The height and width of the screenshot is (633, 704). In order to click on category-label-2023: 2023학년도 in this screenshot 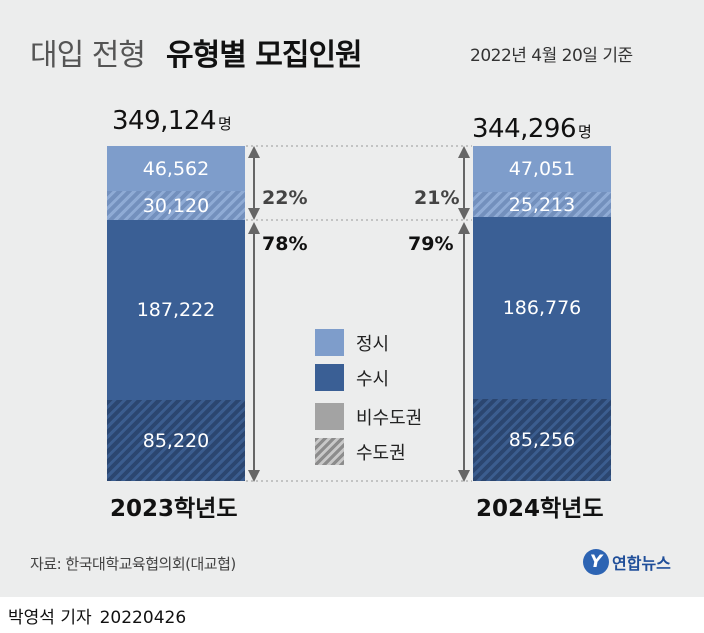, I will do `click(174, 509)`.